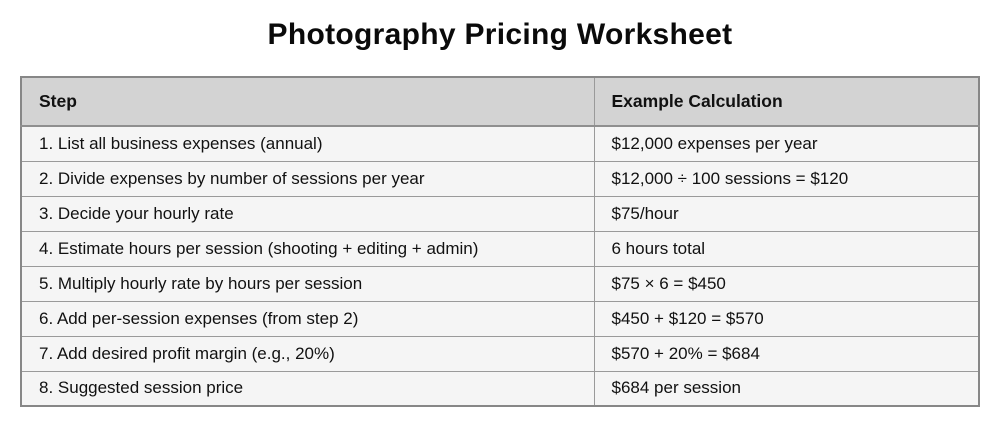 This screenshot has width=1000, height=445. I want to click on calc-cell: $684 per session, so click(786, 388).